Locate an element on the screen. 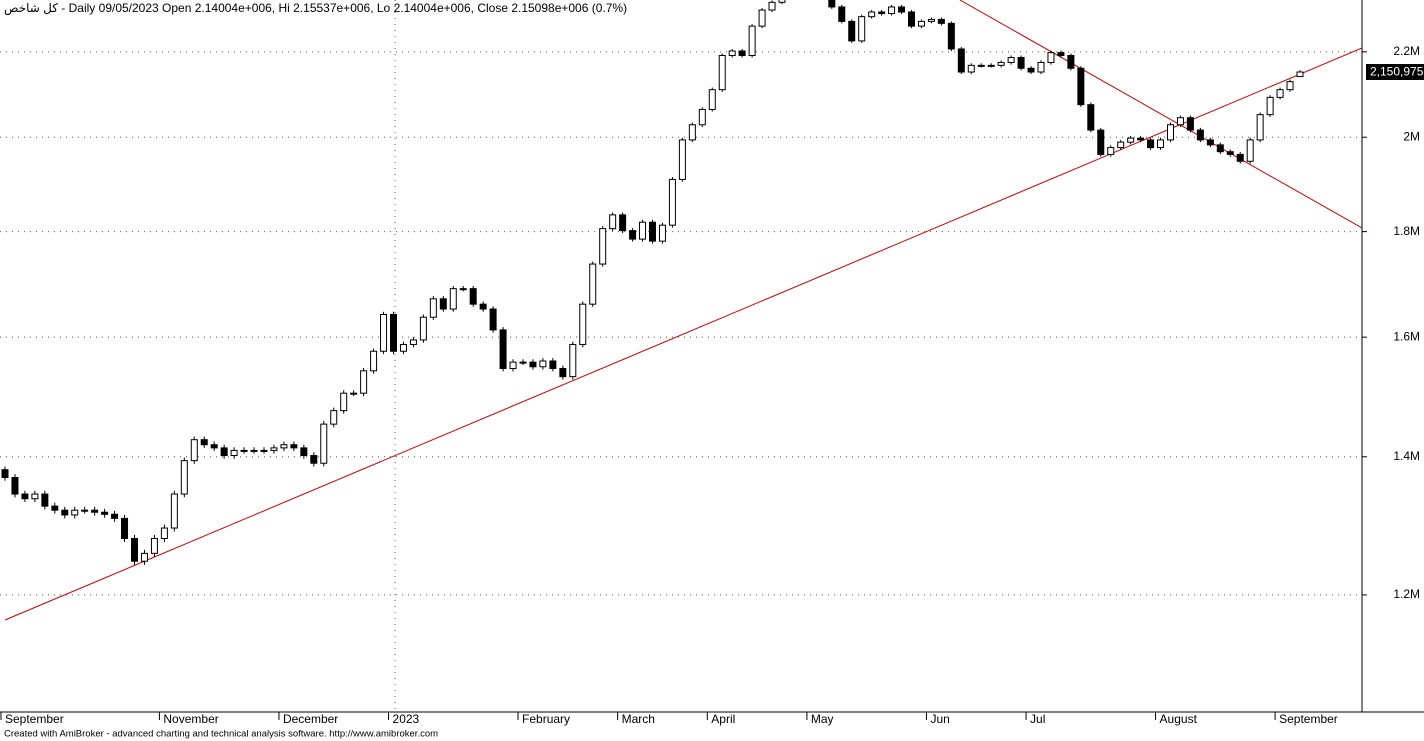 Image resolution: width=1424 pixels, height=741 pixels. y-tick-label: 2.2M is located at coordinates (1406, 51).